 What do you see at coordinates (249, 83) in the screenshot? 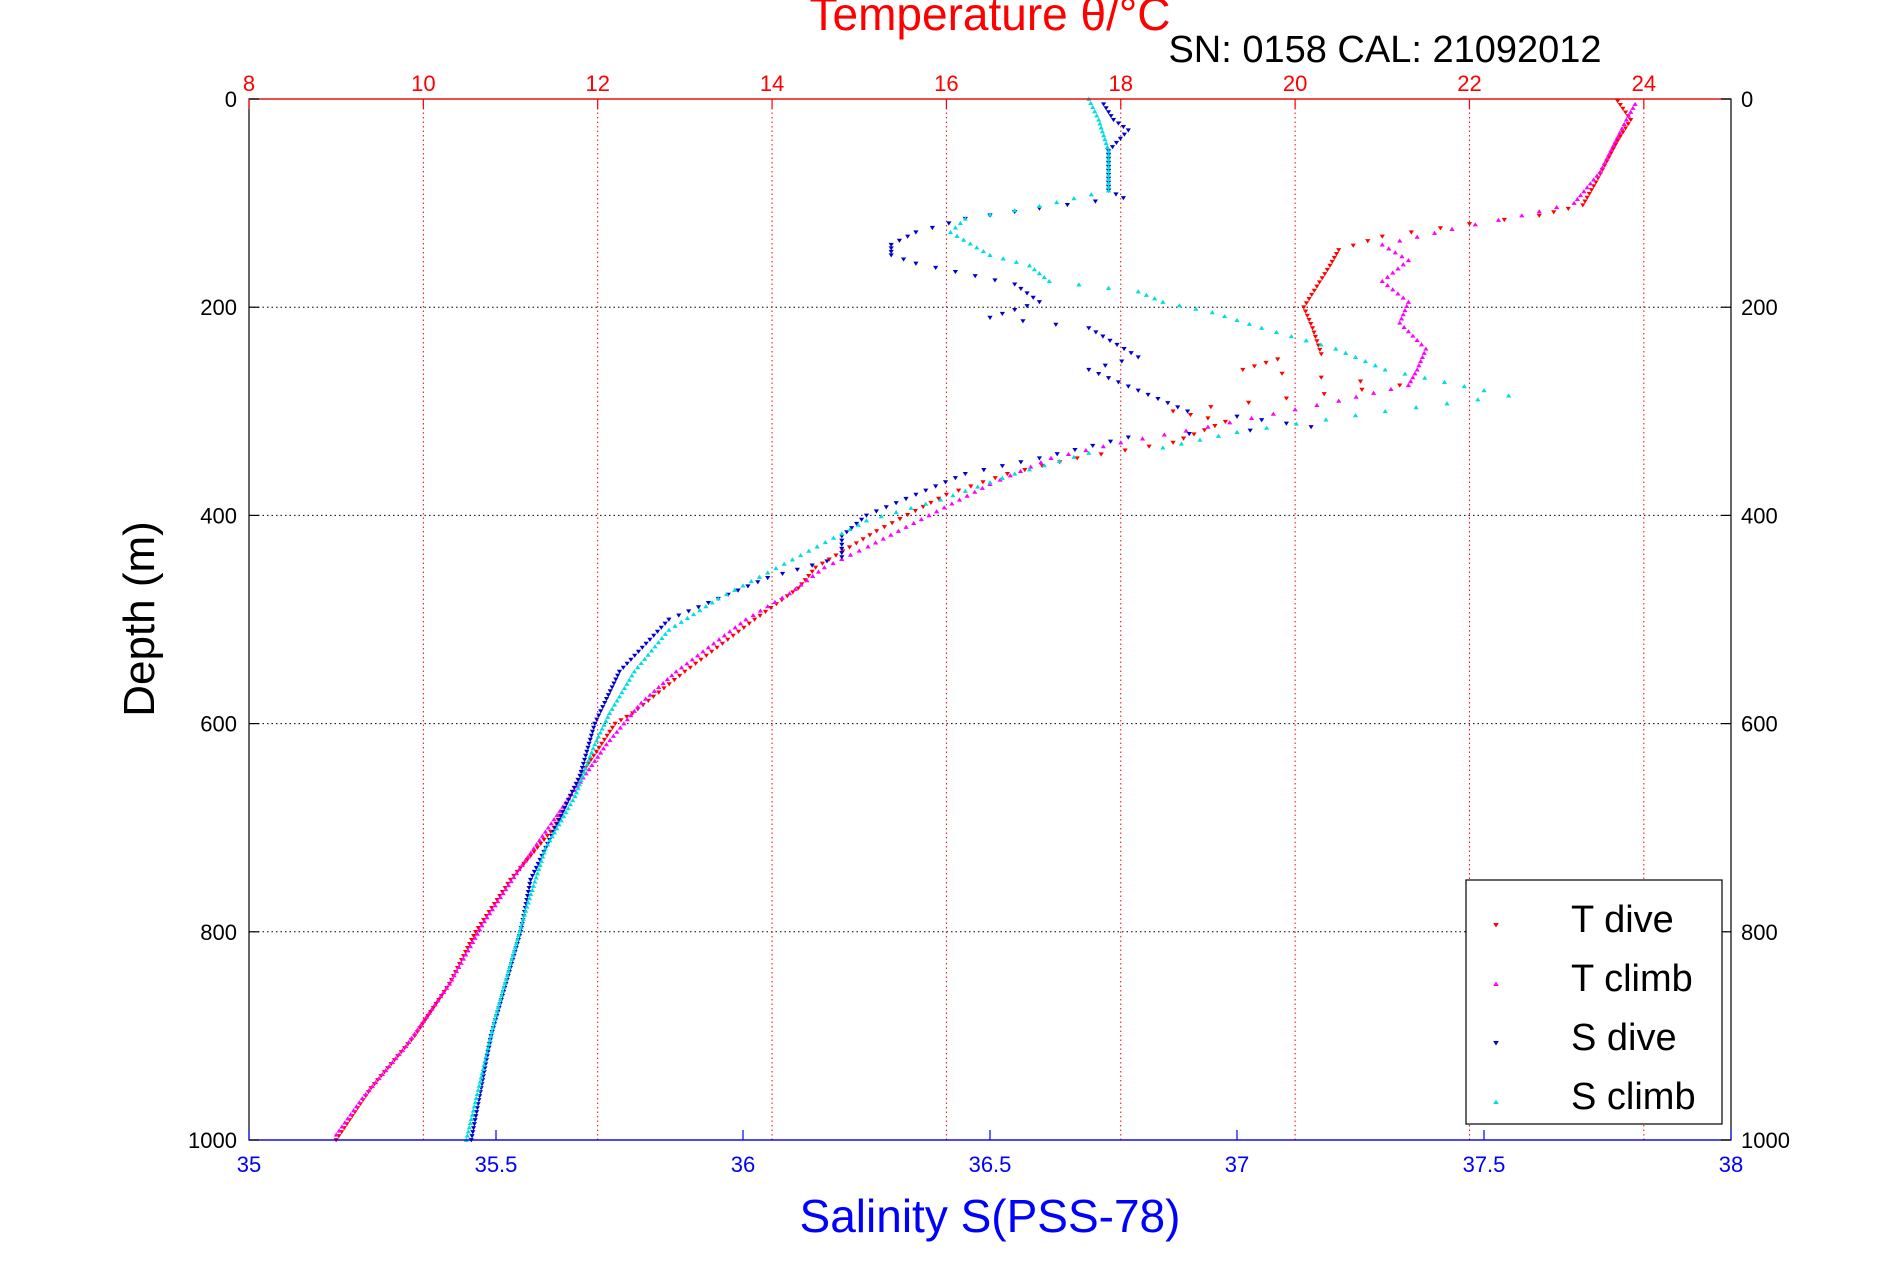
I see `temperature-tick-label: 8` at bounding box center [249, 83].